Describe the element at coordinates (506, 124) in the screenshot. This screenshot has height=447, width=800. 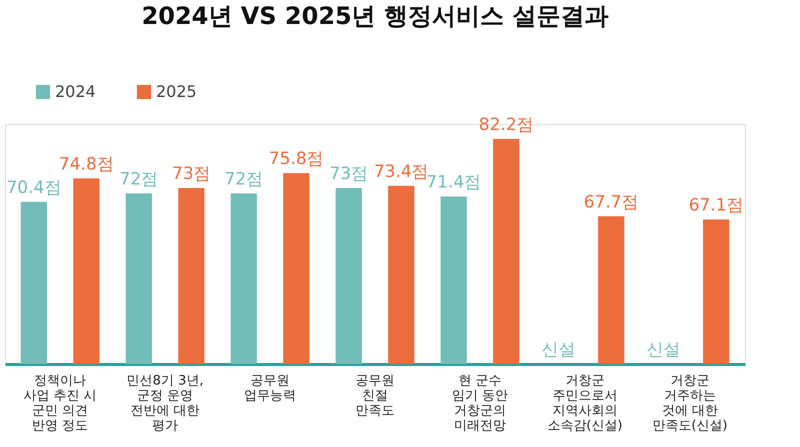
I see `data-label: 82.2점` at that location.